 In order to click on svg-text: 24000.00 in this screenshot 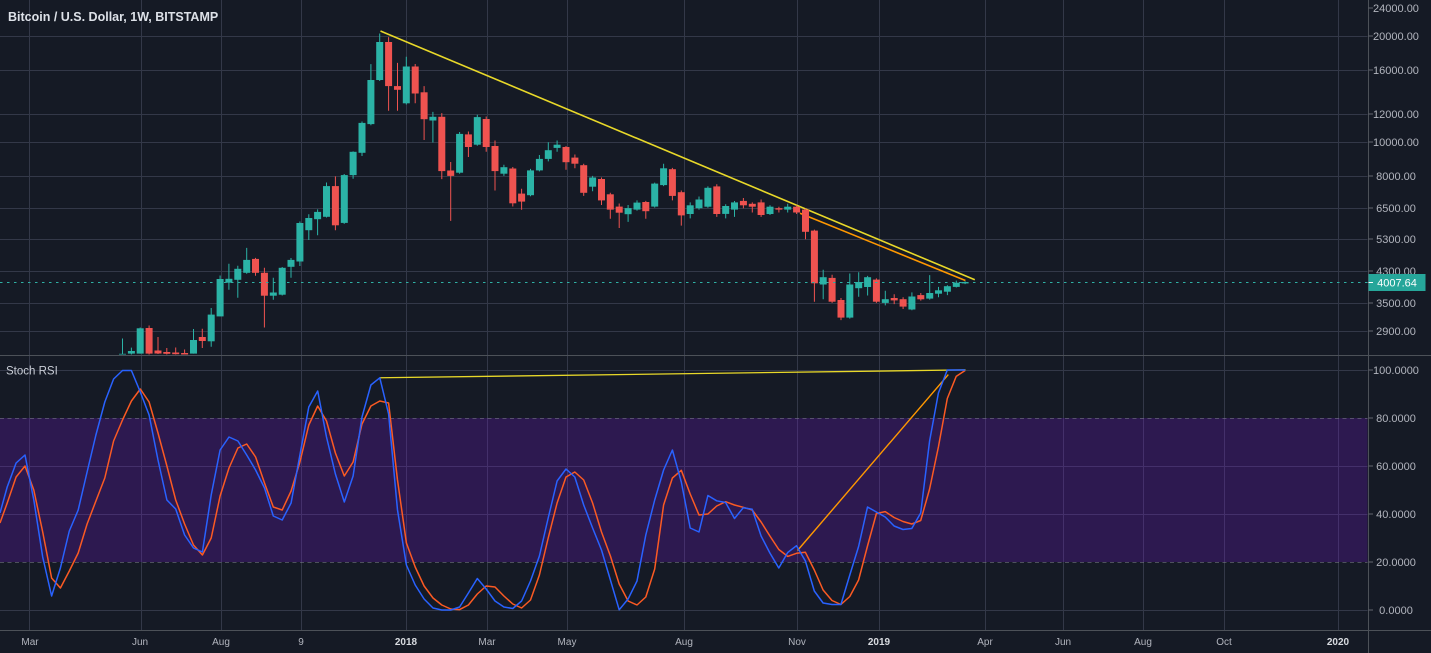, I will do `click(1396, 9)`.